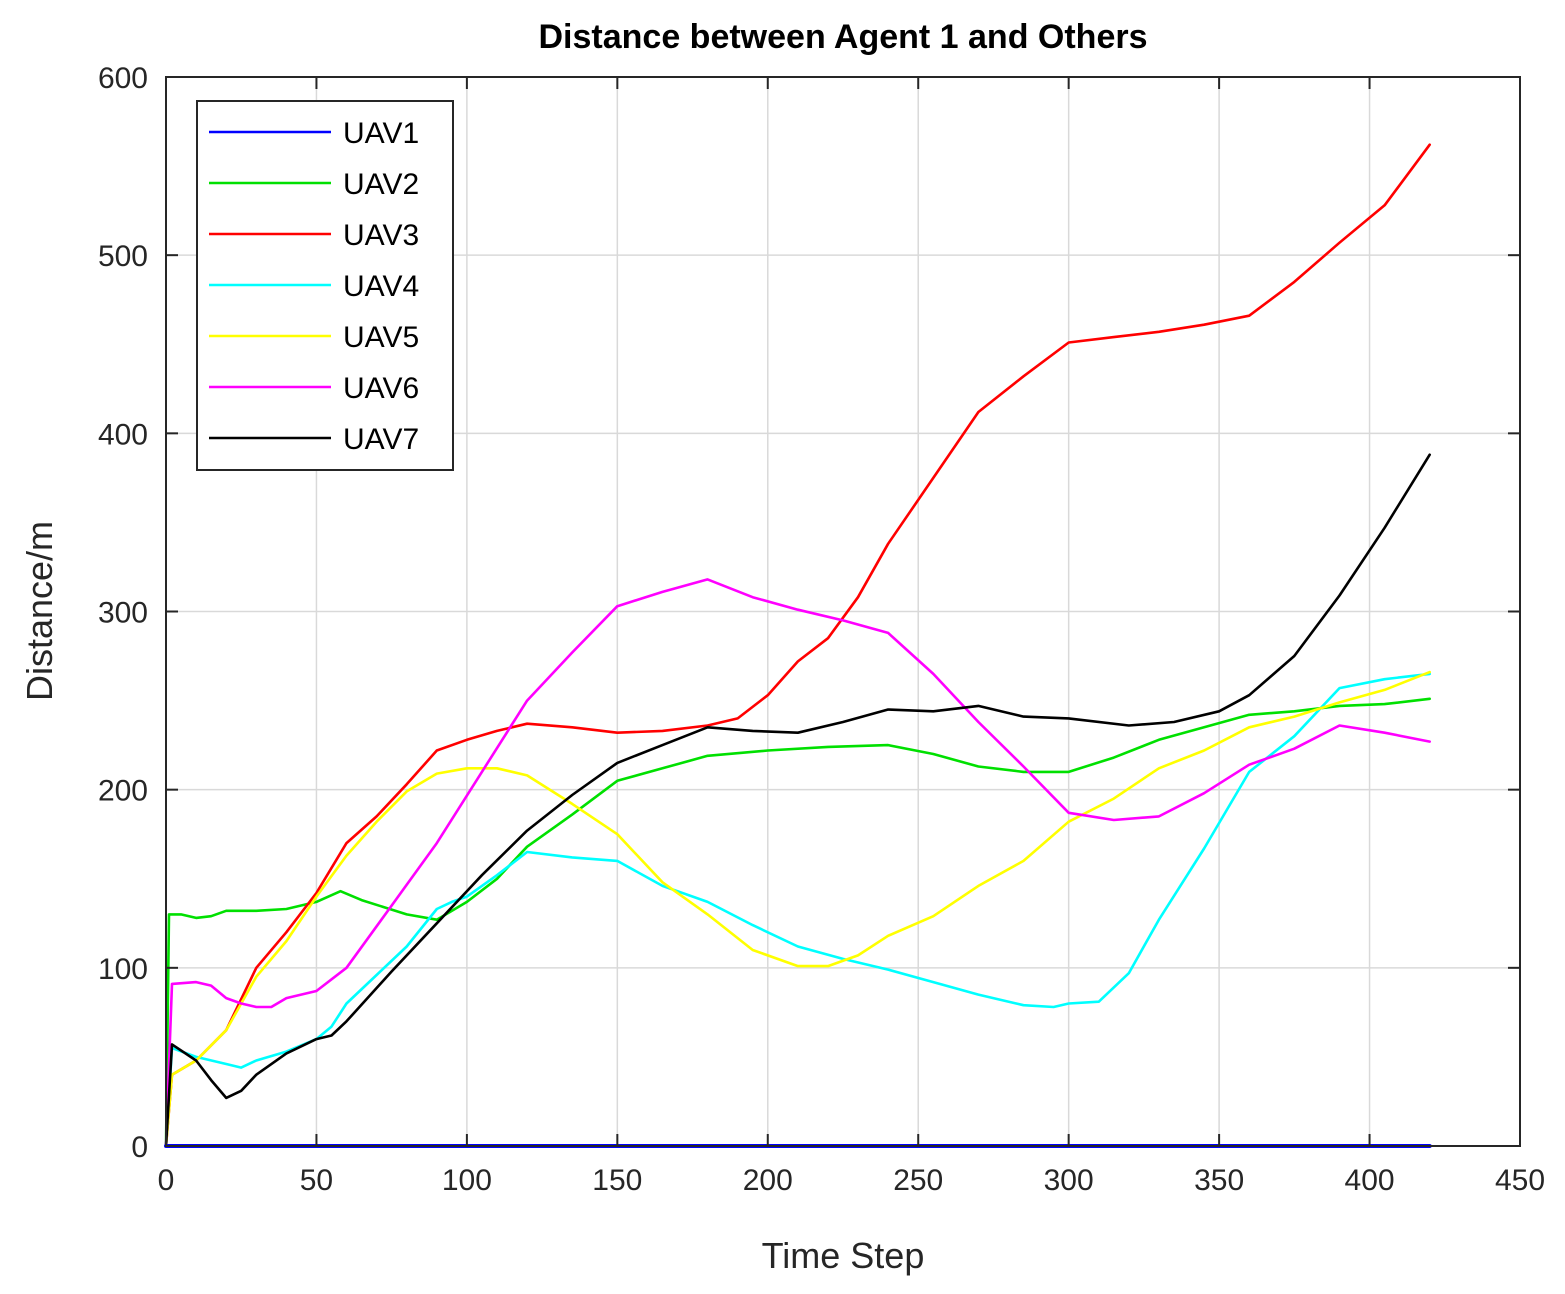 This screenshot has height=1294, width=1565. Describe the element at coordinates (166, 1180) in the screenshot. I see `x-tick-label: 0` at that location.